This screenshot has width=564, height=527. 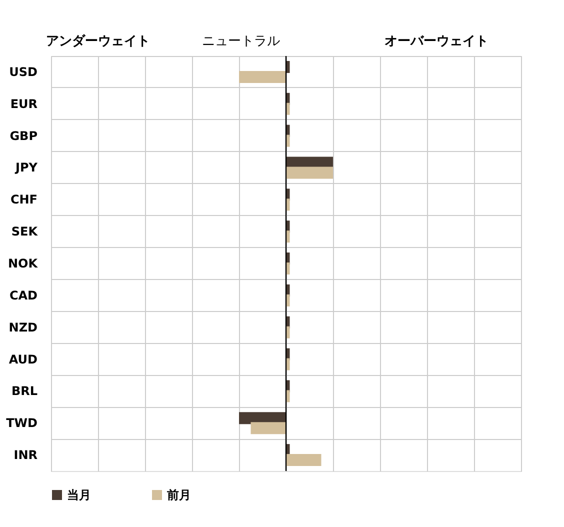 I want to click on y-tick-label: JPY, so click(x=26, y=167).